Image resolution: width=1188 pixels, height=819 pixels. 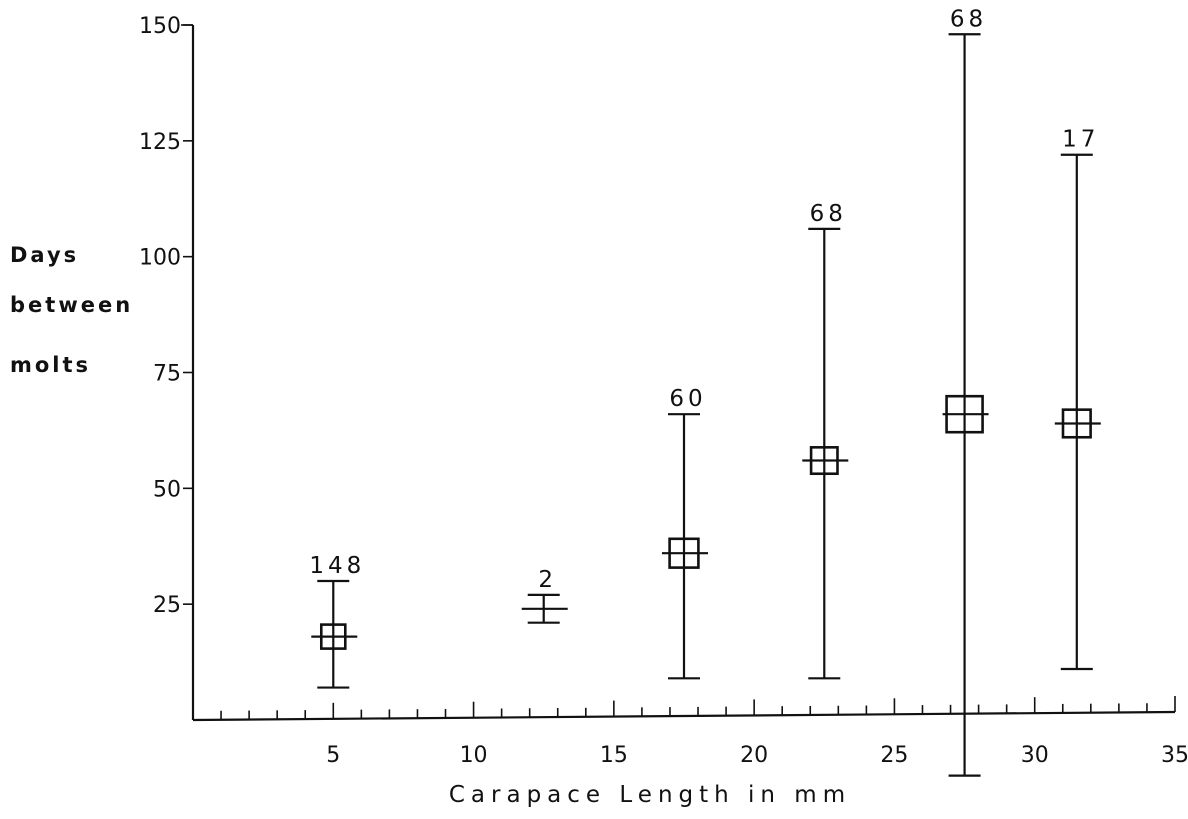 What do you see at coordinates (1035, 755) in the screenshot?
I see `x-tick-label: 30` at bounding box center [1035, 755].